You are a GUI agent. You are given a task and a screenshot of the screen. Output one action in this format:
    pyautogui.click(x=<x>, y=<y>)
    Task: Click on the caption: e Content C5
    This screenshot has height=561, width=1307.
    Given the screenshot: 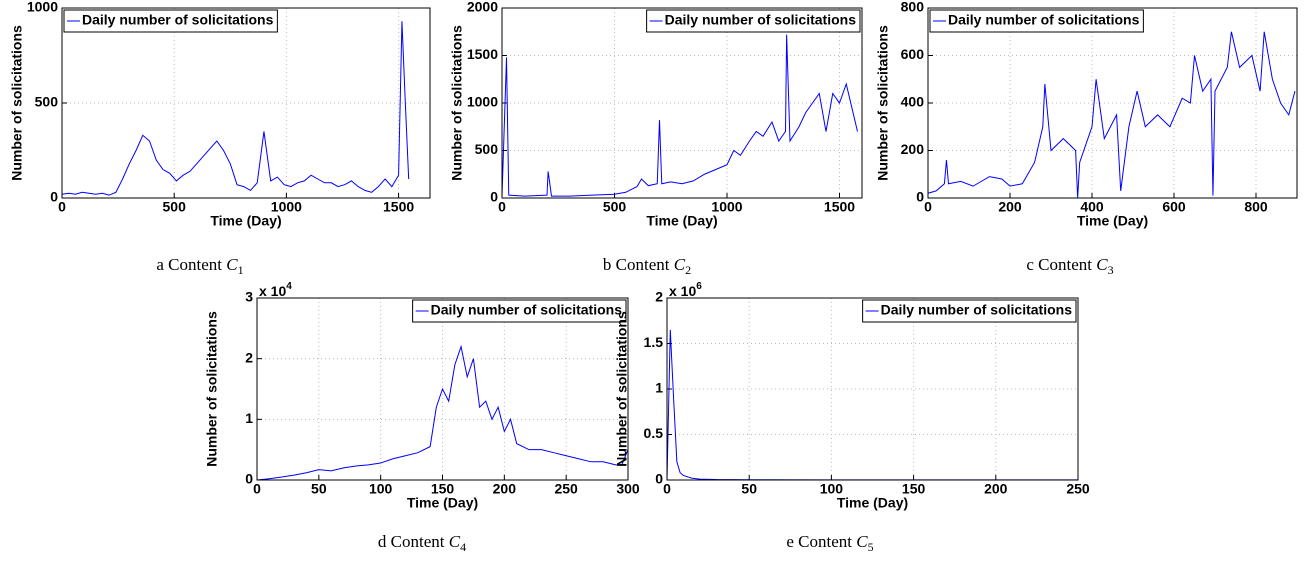 What is the action you would take?
    pyautogui.click(x=829, y=543)
    